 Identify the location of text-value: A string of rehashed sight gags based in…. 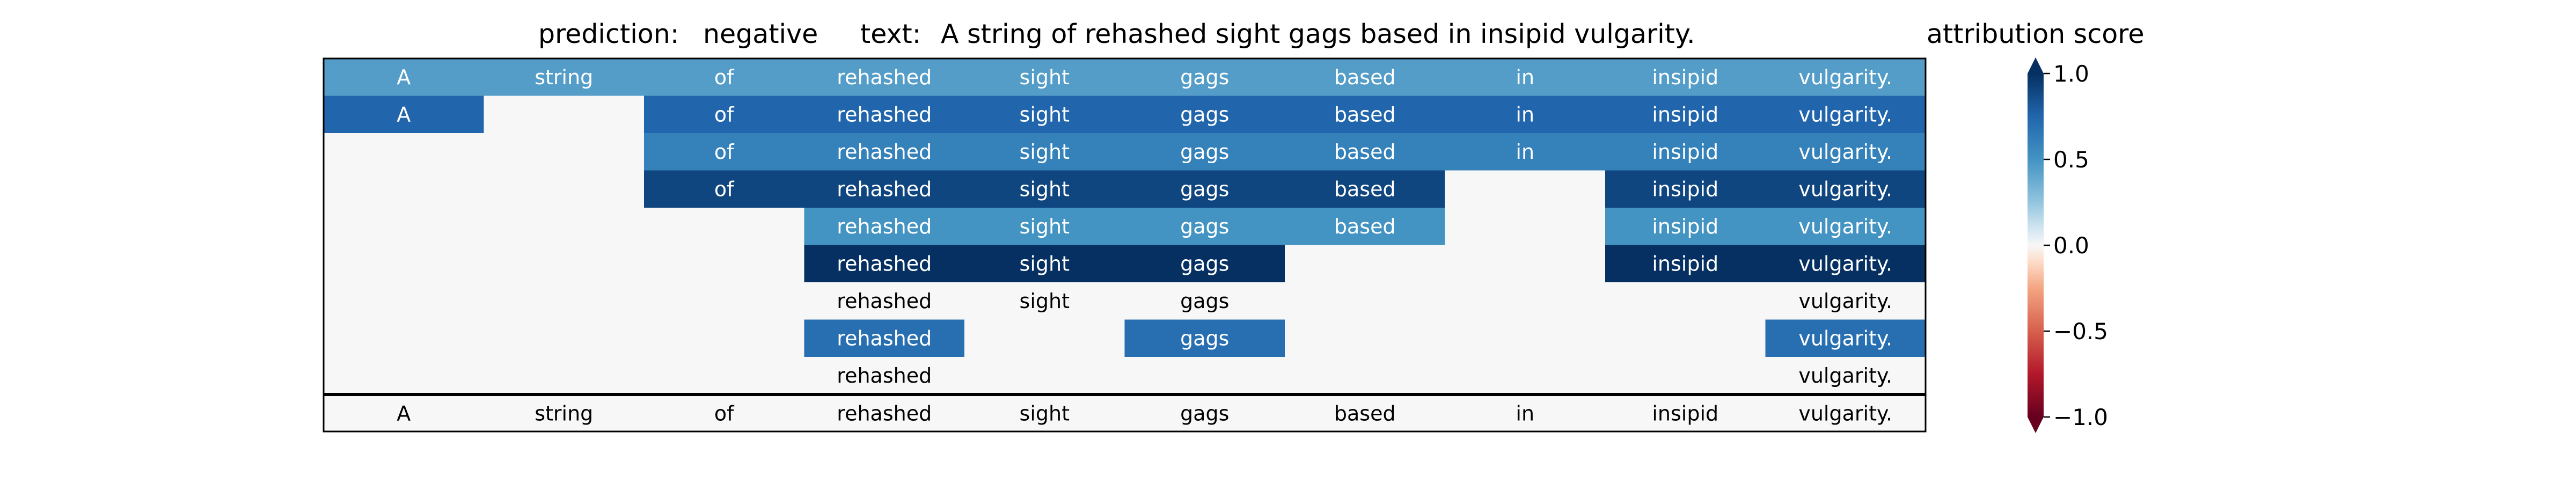
(1318, 34).